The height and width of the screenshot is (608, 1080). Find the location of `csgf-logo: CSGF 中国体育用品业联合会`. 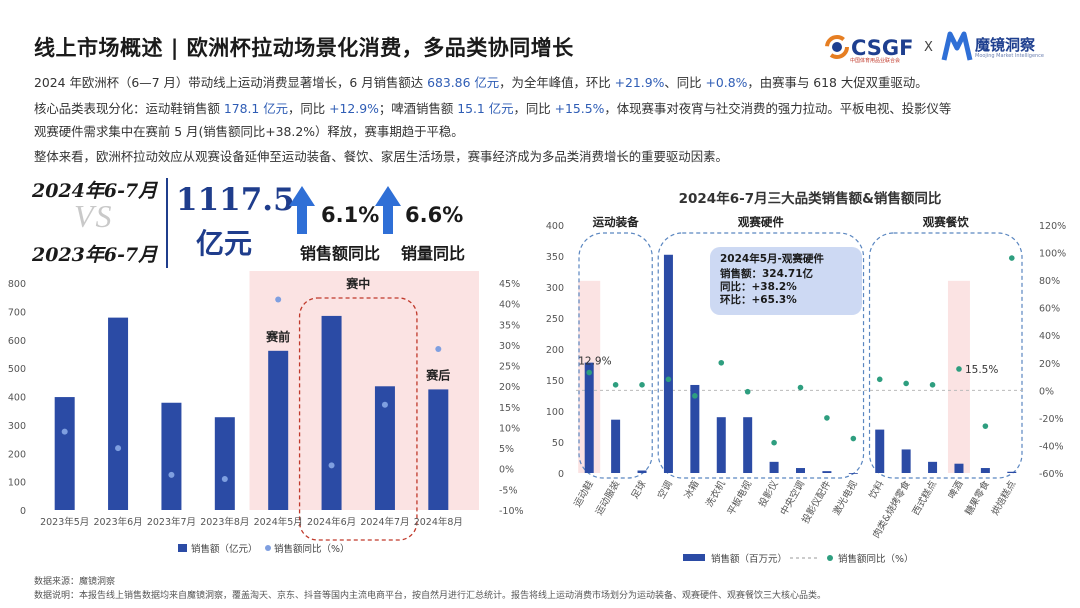

csgf-logo: CSGF 中国体育用品业联合会 is located at coordinates (874, 49).